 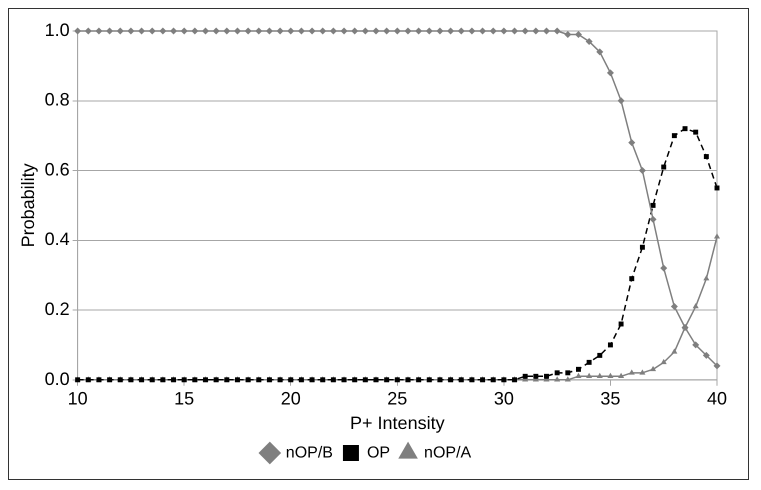 What do you see at coordinates (57, 378) in the screenshot?
I see `y-tick-label: 0.0` at bounding box center [57, 378].